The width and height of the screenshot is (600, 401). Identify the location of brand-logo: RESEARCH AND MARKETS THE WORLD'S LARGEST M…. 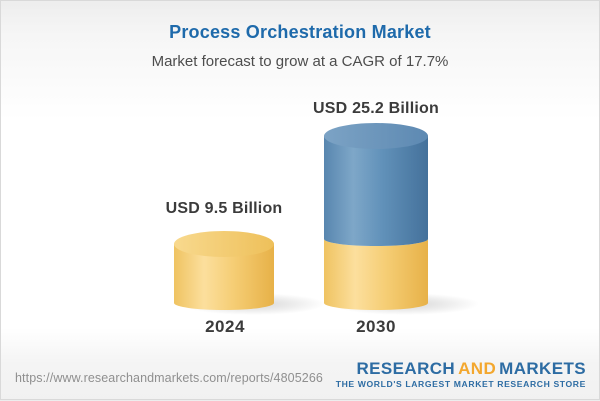
(461, 374).